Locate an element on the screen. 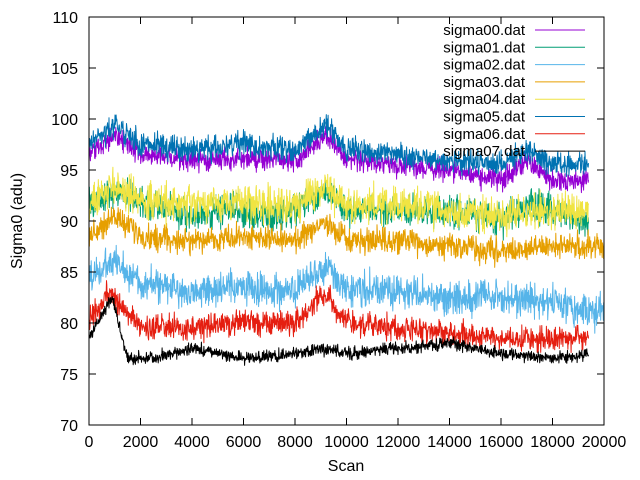 Image resolution: width=640 pixels, height=480 pixels. series-line-sigma06 is located at coordinates (338, 317).